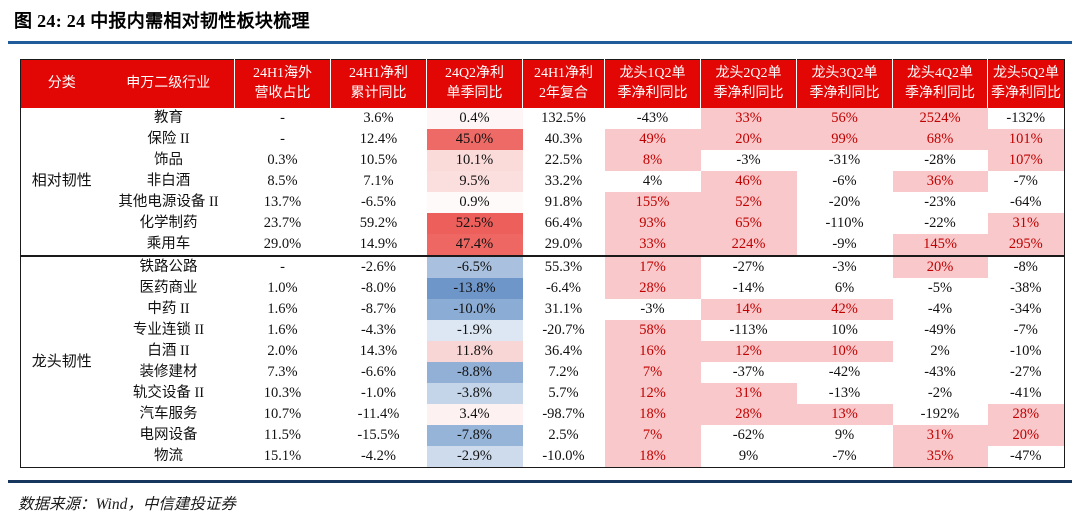  I want to click on header-line: 龙头5Q2单, so click(1026, 73).